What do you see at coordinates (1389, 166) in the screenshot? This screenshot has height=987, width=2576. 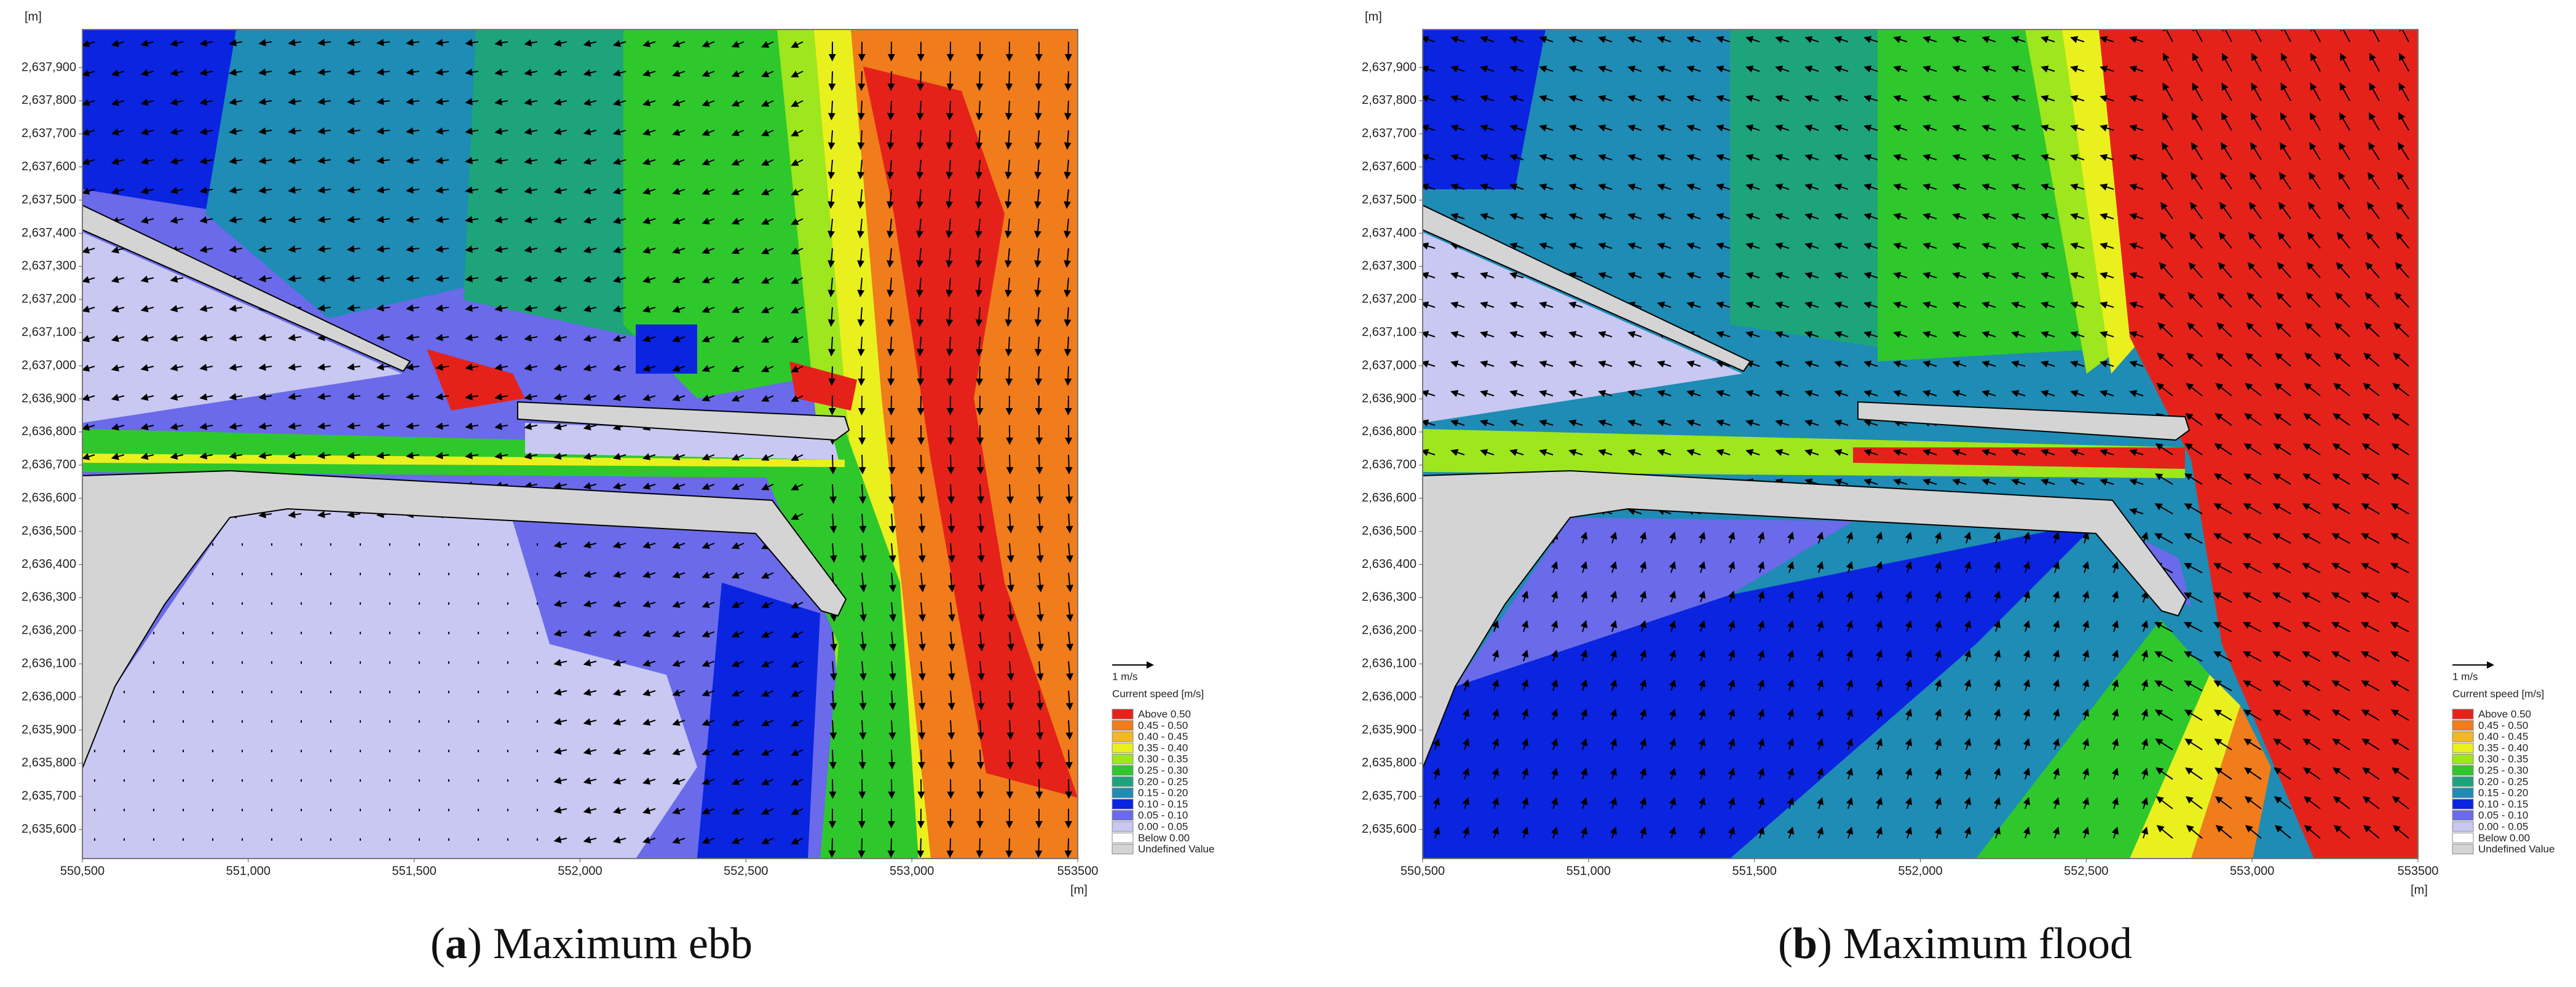 I see `y-tick-label: 2,637,600` at bounding box center [1389, 166].